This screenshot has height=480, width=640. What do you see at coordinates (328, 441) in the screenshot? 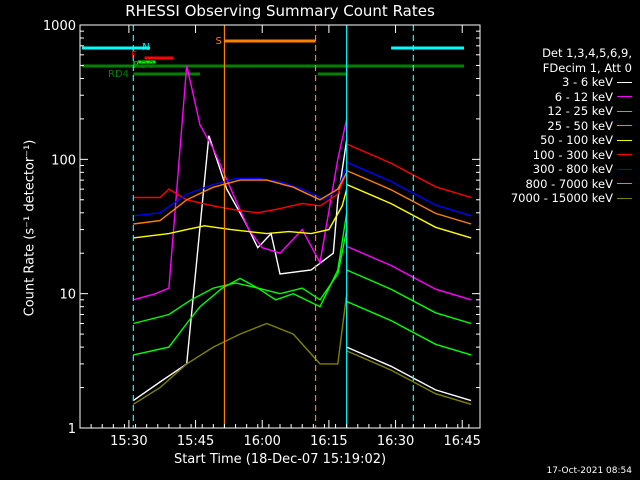
I see `x-tick-label: 16:15` at bounding box center [328, 441].